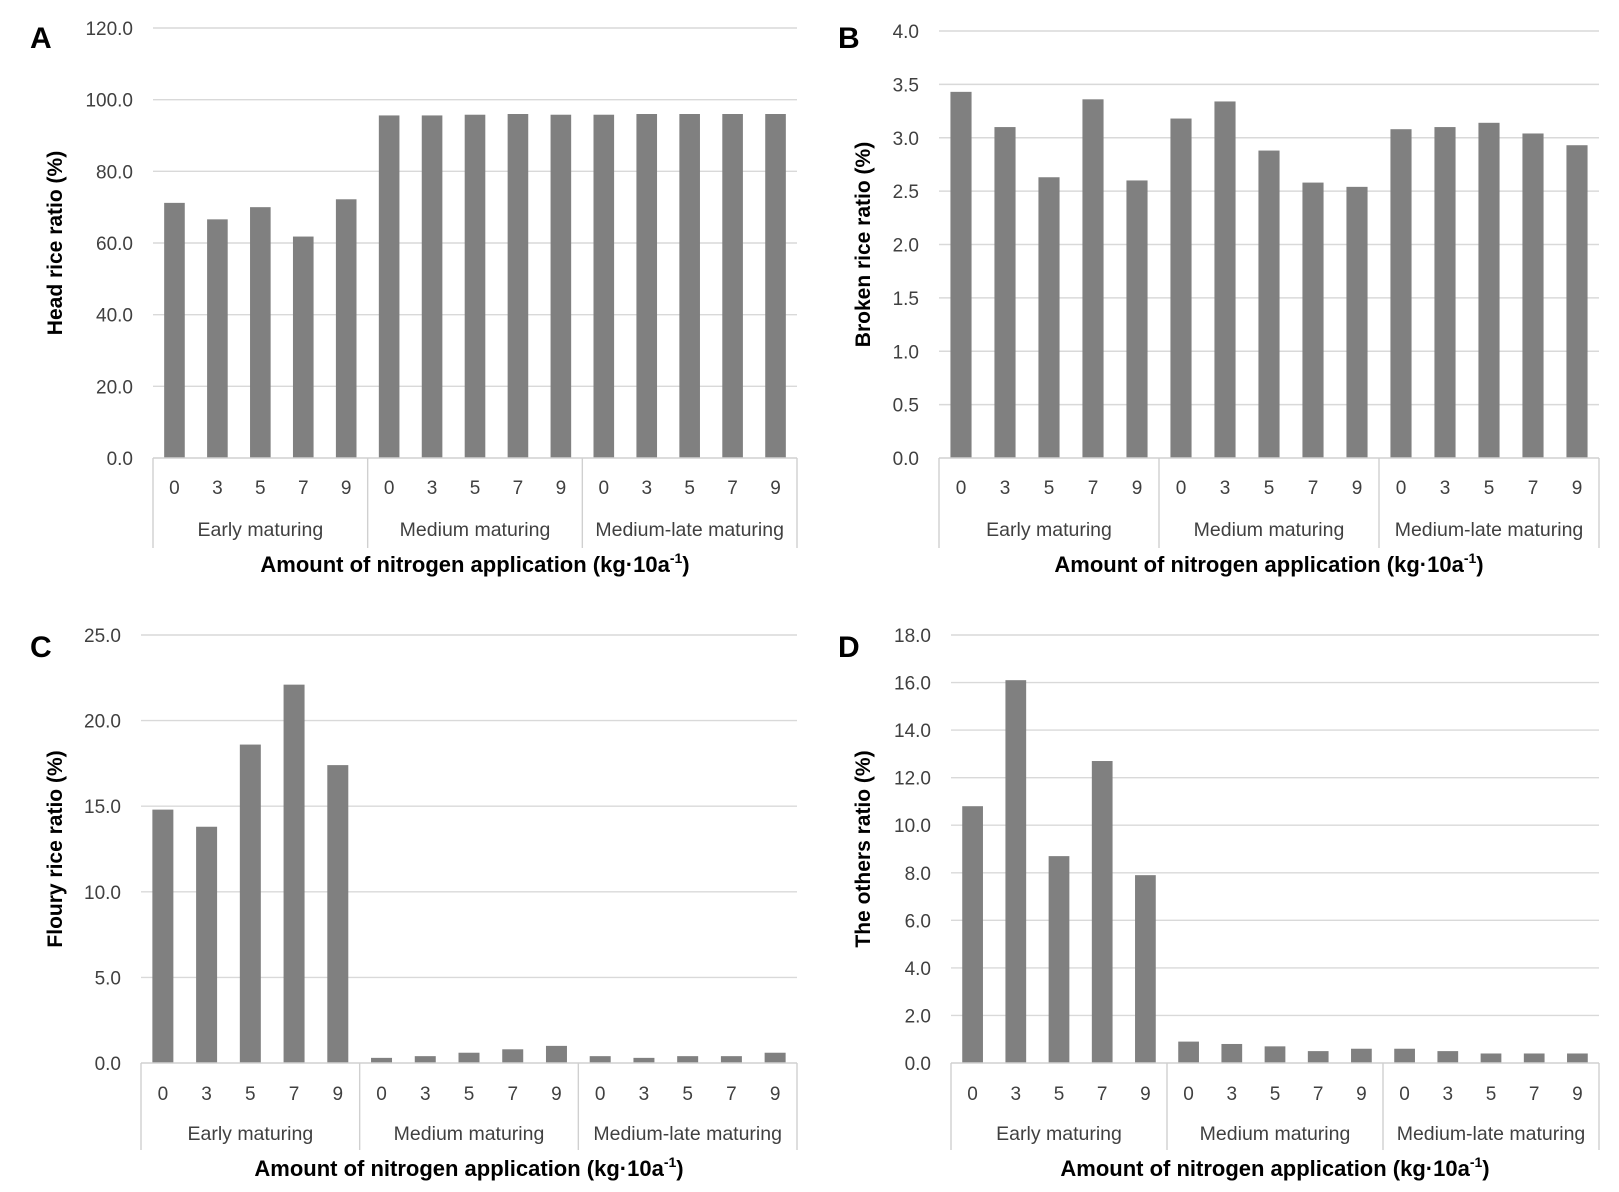 The height and width of the screenshot is (1192, 1619). I want to click on y-tick-label: 20.0, so click(114, 387).